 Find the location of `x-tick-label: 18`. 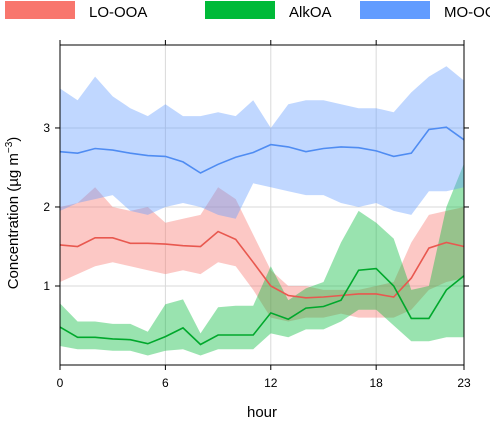

x-tick-label: 18 is located at coordinates (376, 383).